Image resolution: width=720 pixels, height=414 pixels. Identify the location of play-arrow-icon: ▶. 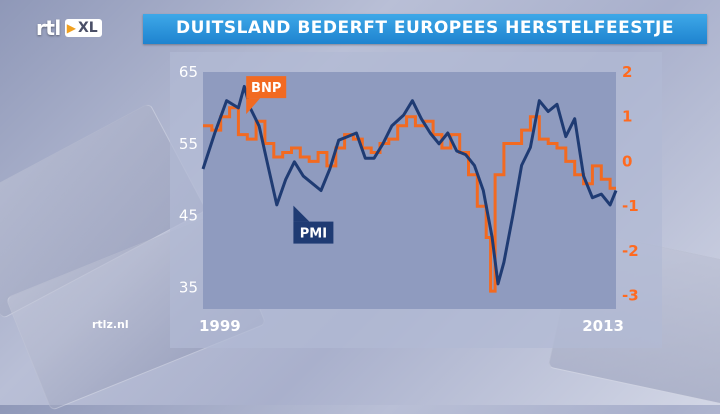
(71, 28).